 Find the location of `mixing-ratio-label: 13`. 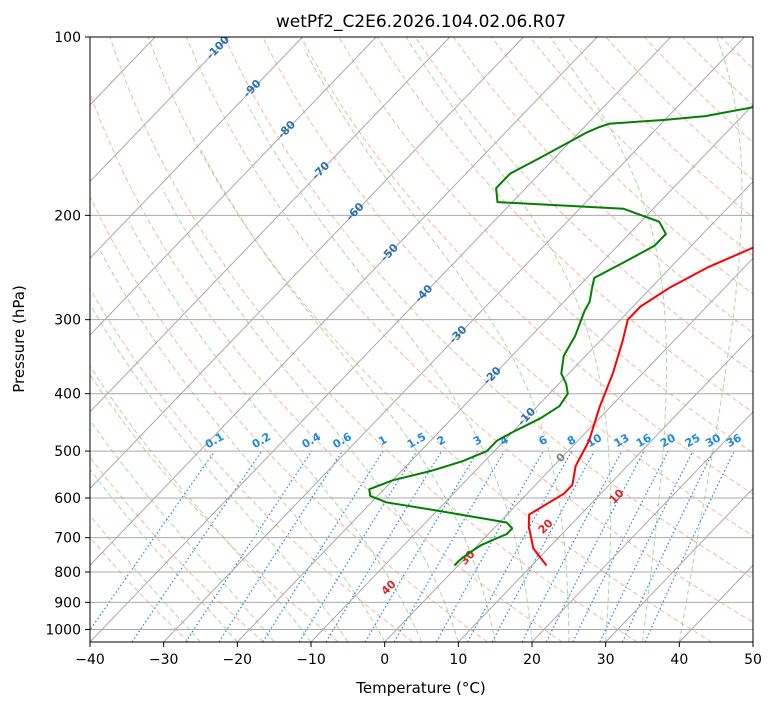

mixing-ratio-label: 13 is located at coordinates (622, 440).